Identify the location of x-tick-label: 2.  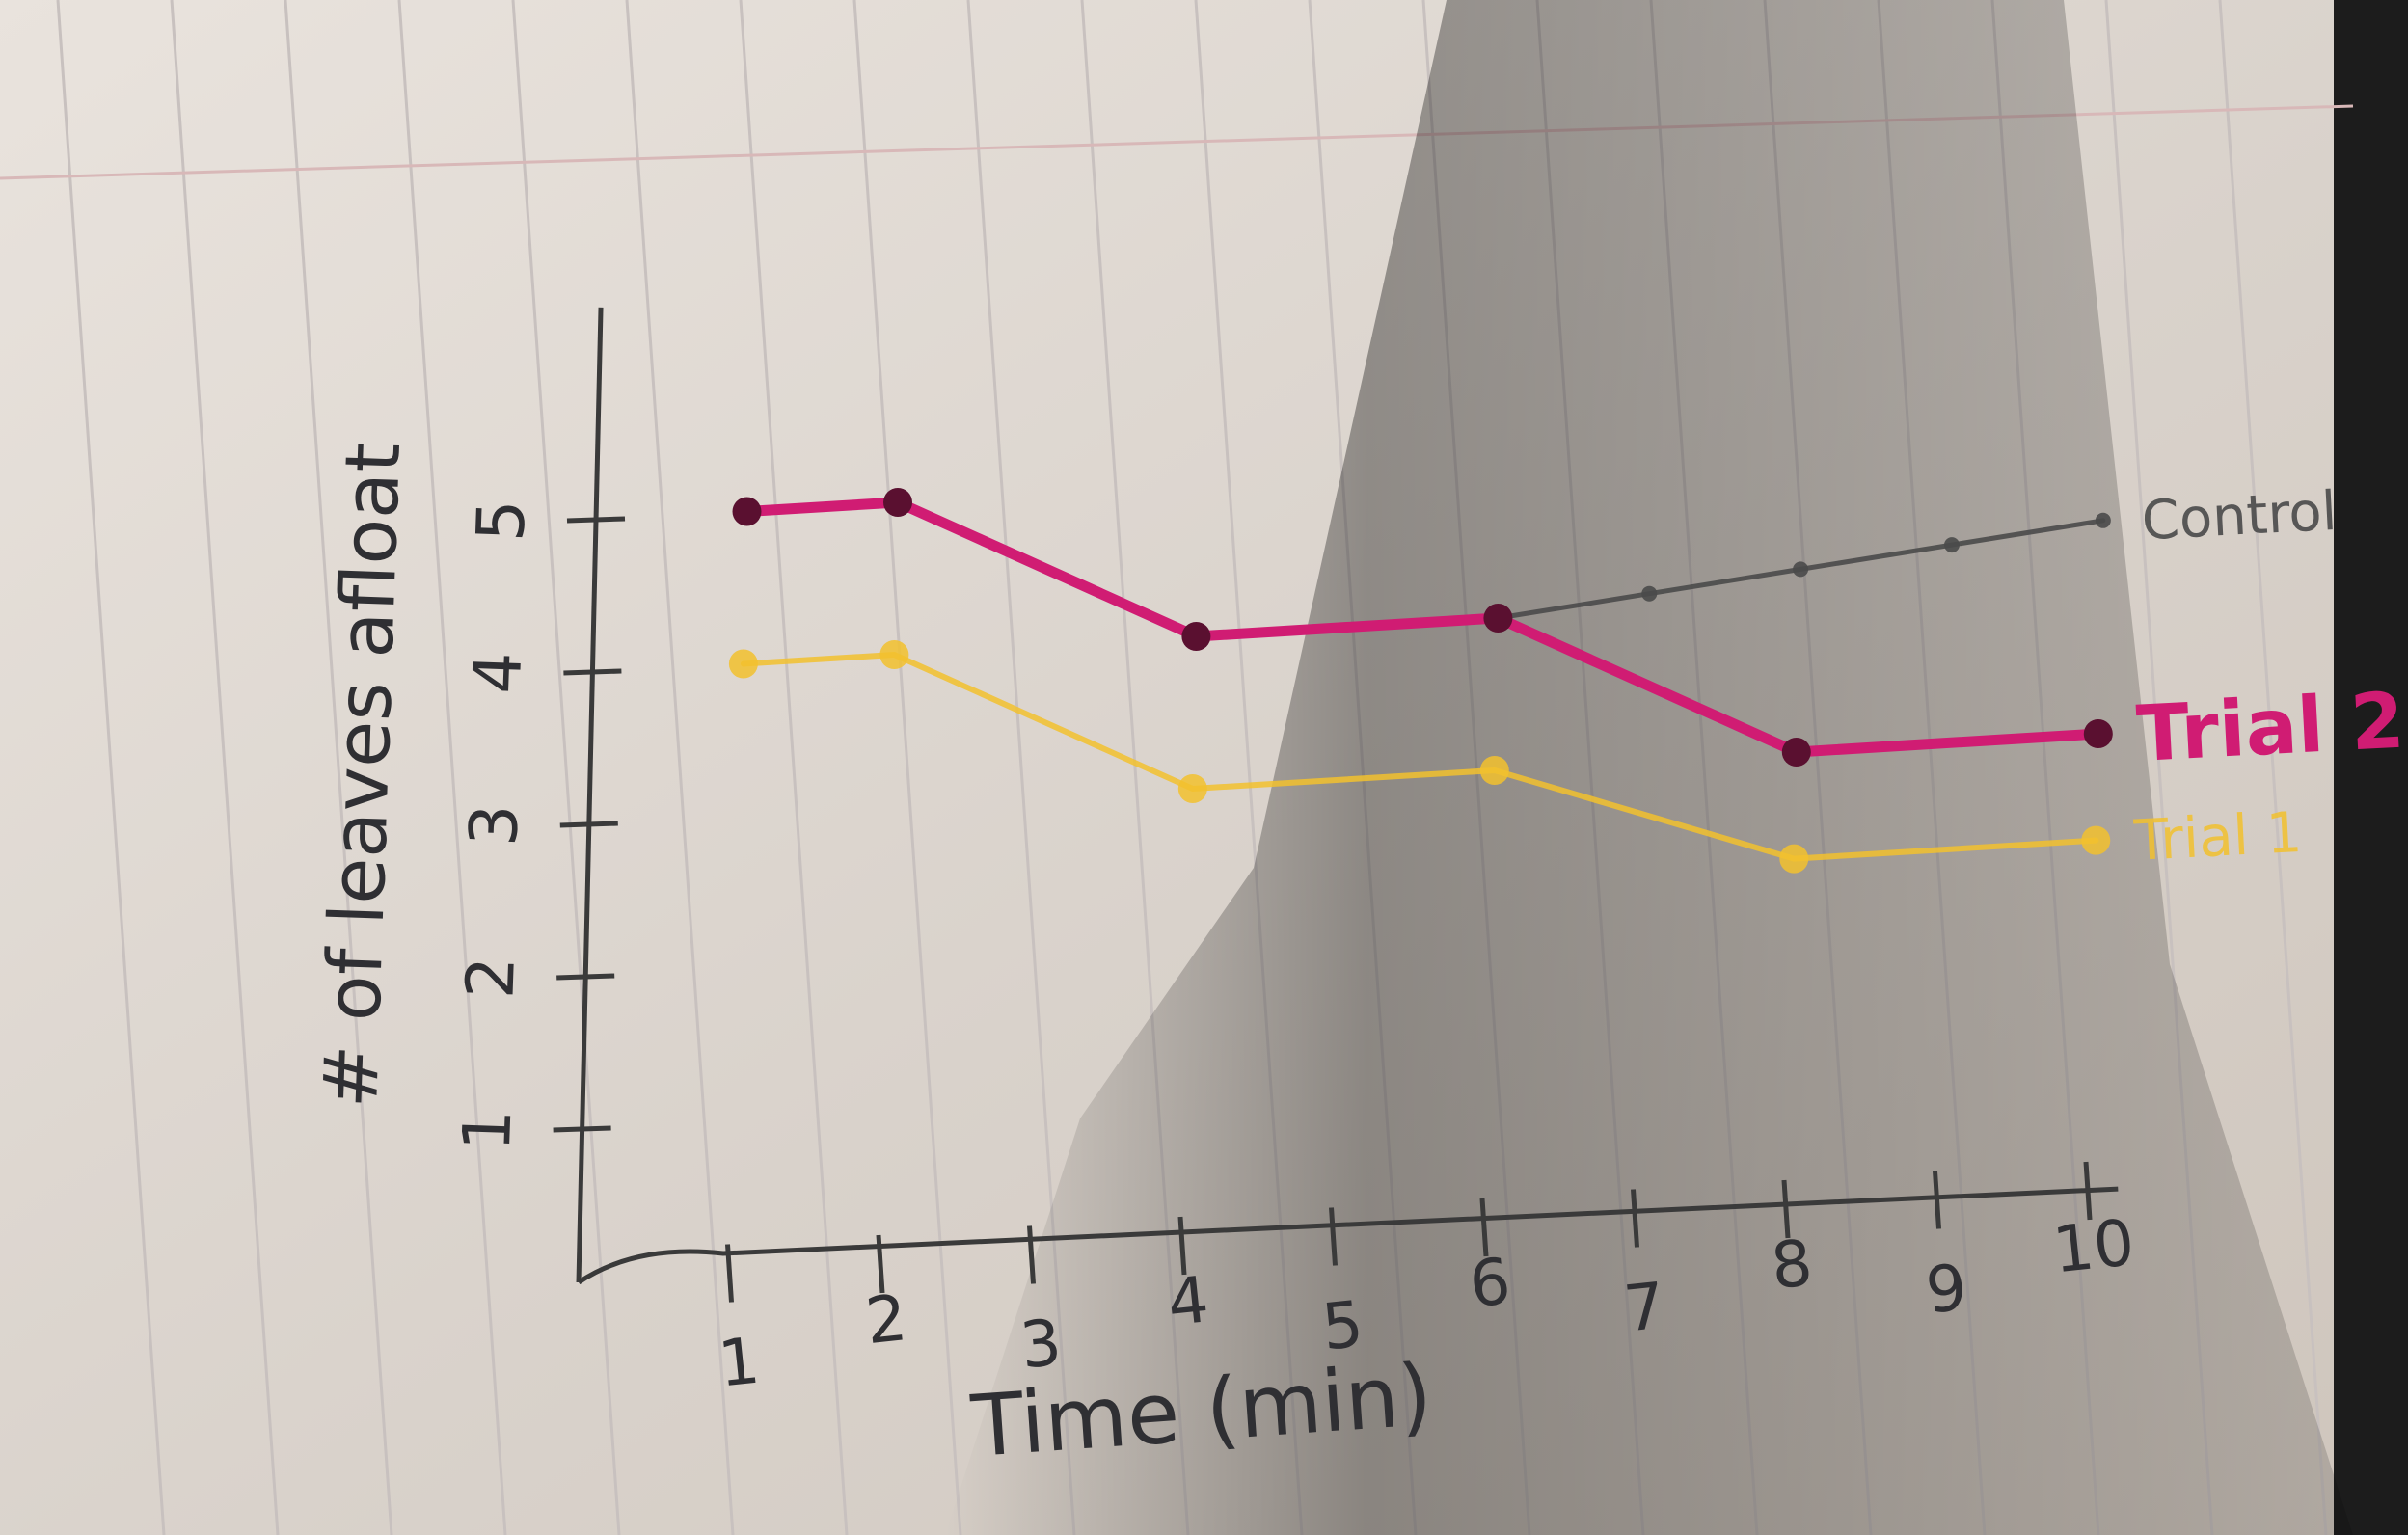
(886, 1319).